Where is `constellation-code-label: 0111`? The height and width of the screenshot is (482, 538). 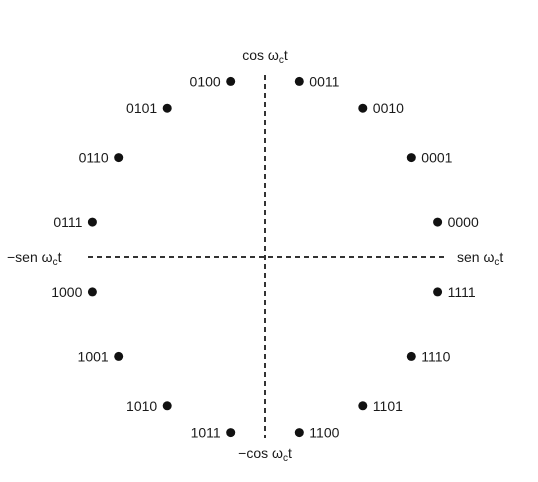 constellation-code-label: 0111 is located at coordinates (67, 222).